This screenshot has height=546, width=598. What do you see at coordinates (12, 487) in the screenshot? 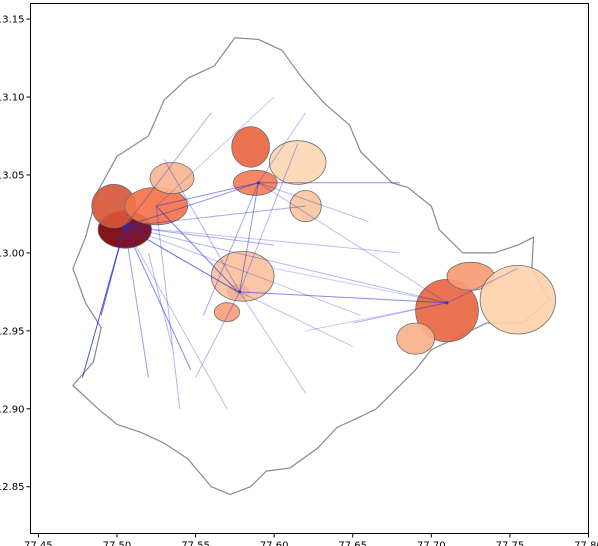
I see `y-tick-label-0: 12.85` at bounding box center [12, 487].